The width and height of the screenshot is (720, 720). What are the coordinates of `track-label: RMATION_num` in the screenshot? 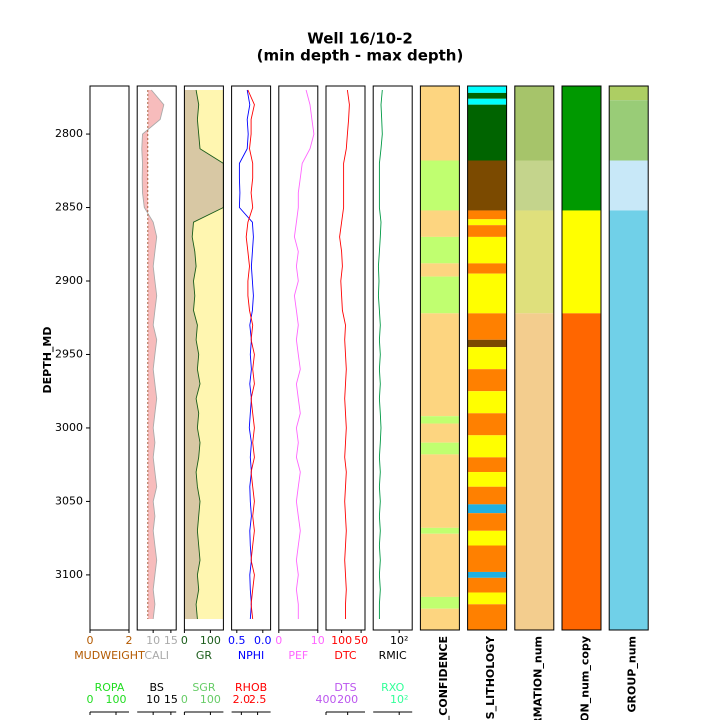 It's located at (537, 678).